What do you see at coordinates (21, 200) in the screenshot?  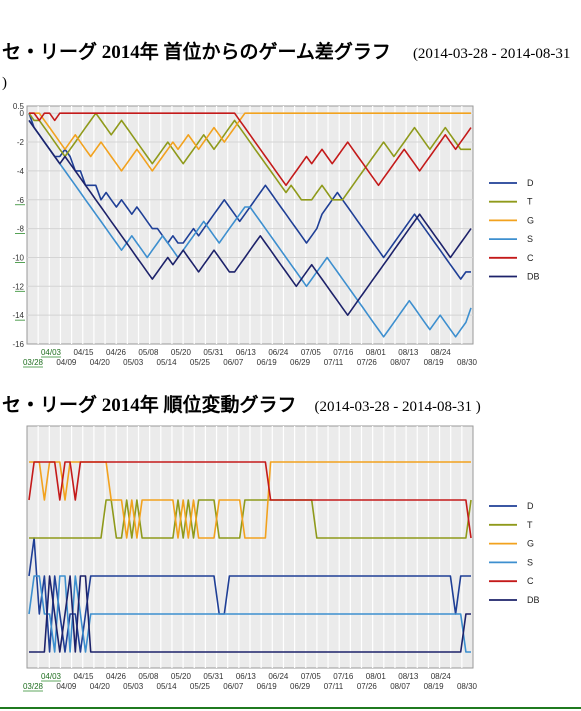 I see `y-tick-label: -6` at bounding box center [21, 200].